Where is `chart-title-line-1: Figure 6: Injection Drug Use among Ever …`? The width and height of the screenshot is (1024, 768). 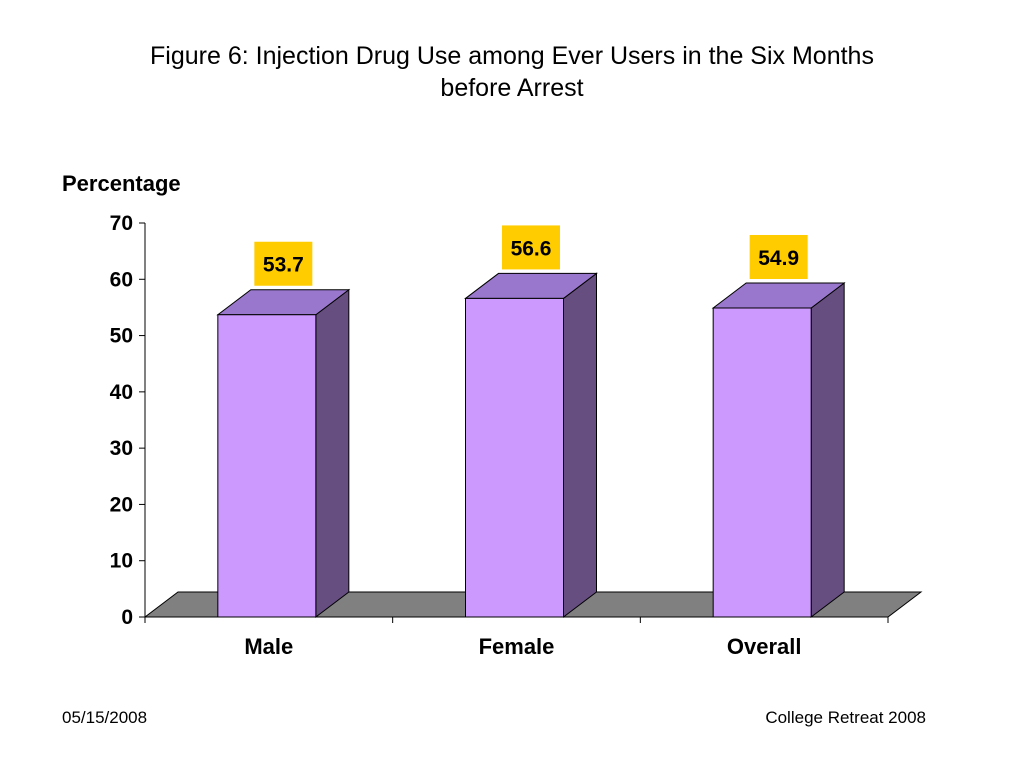 chart-title-line-1: Figure 6: Injection Drug Use among Ever … is located at coordinates (512, 56).